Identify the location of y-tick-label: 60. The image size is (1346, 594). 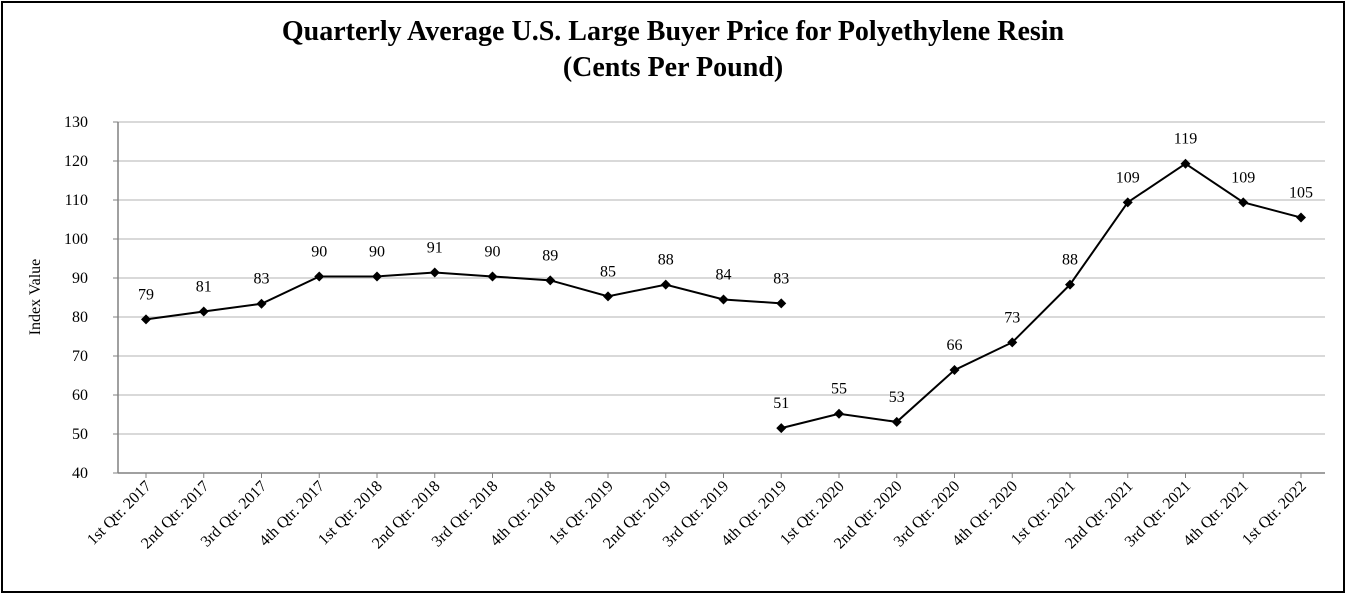
(80, 395).